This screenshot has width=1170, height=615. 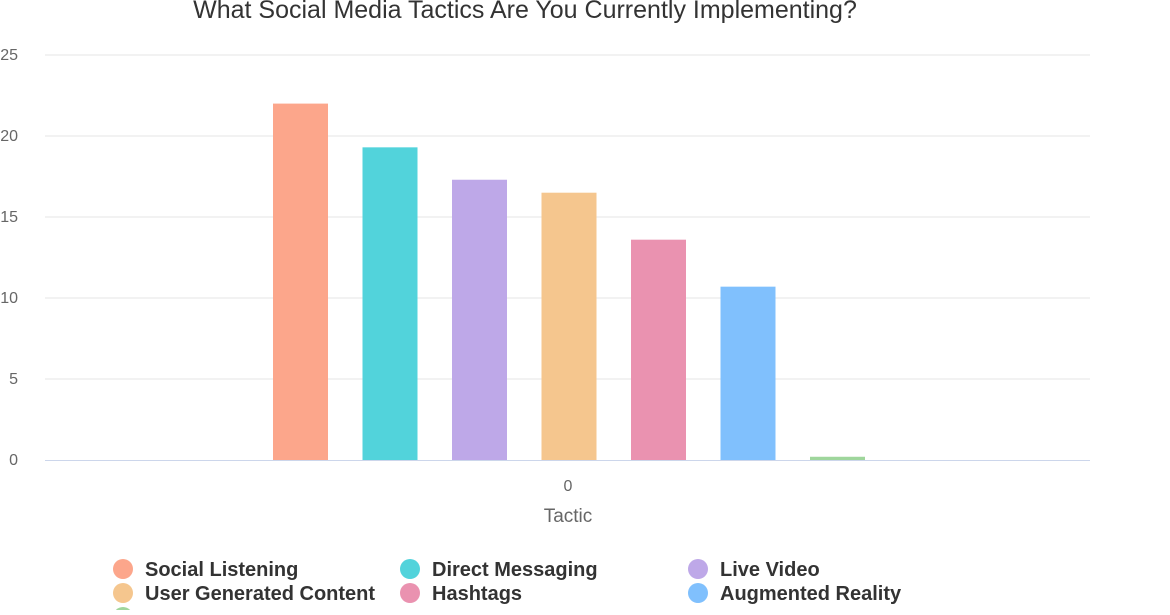 I want to click on legend-label: Direct Messaging, so click(x=515, y=570).